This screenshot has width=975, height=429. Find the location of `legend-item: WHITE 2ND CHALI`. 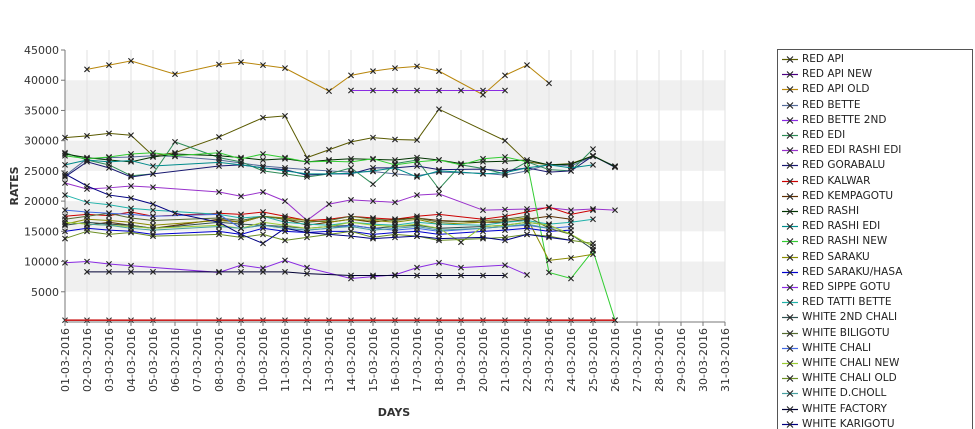

legend-item: WHITE 2ND CHALI is located at coordinates (873, 317).